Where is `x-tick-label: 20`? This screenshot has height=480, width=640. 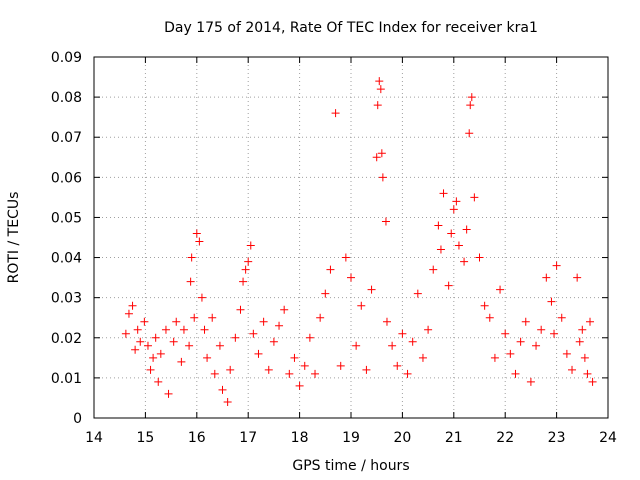
x-tick-label: 20 is located at coordinates (402, 438).